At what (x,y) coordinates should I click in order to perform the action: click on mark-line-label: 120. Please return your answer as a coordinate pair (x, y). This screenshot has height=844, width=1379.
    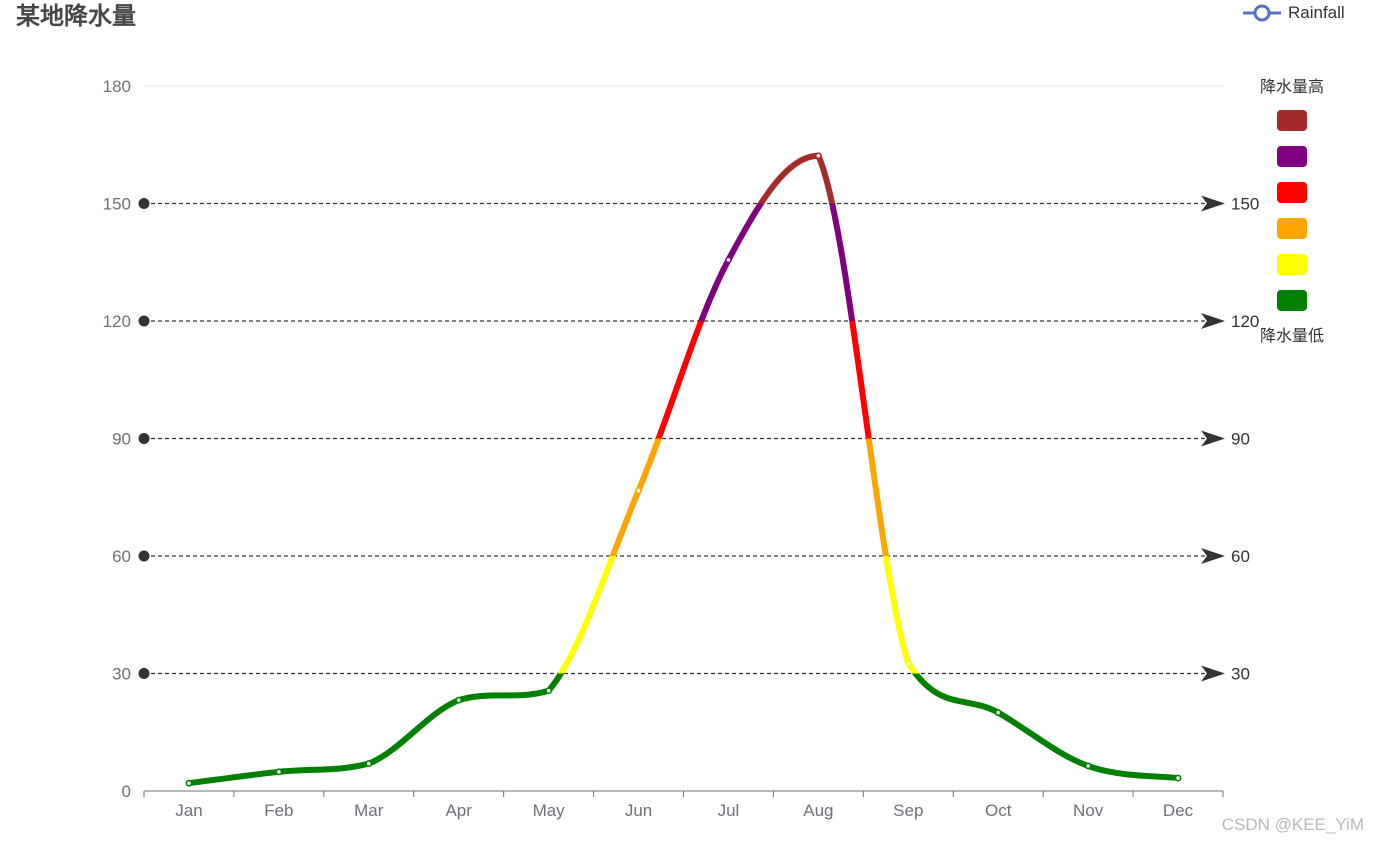
    Looking at the image, I should click on (1245, 321).